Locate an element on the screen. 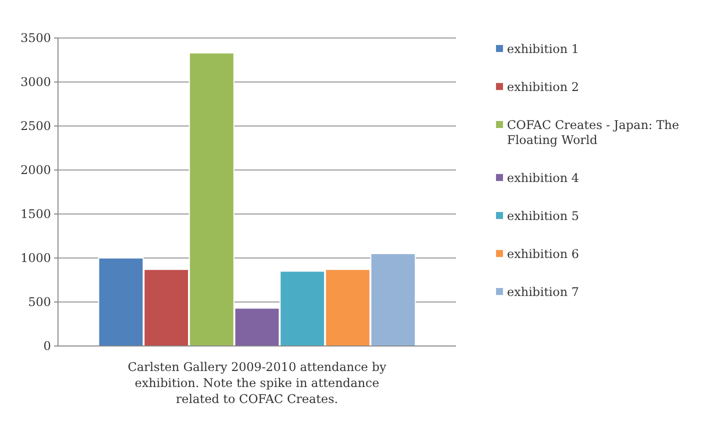  legend-label: exhibition 4 is located at coordinates (543, 178).